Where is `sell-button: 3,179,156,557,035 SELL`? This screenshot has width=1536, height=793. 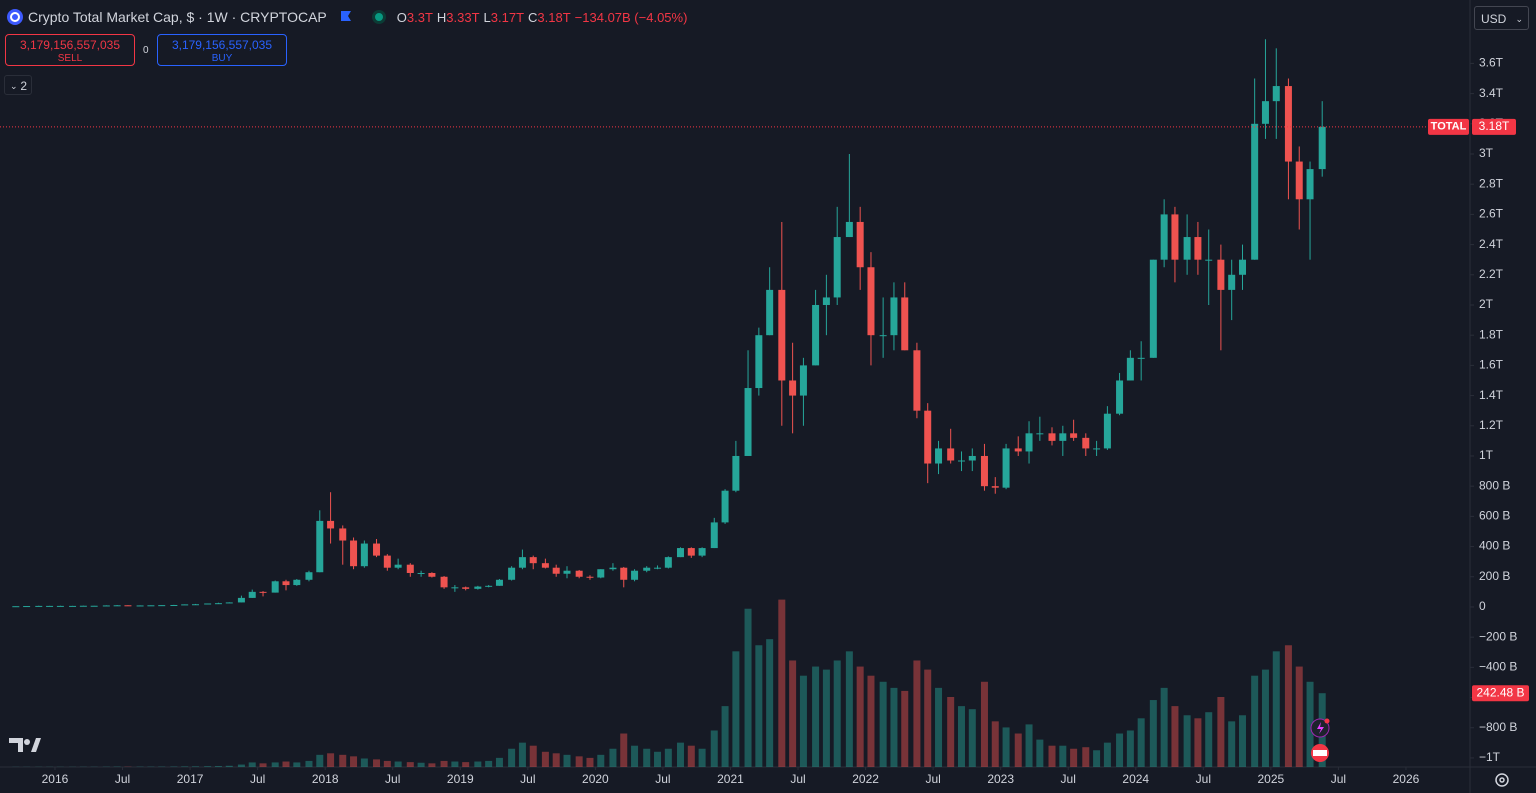 sell-button: 3,179,156,557,035 SELL is located at coordinates (70, 50).